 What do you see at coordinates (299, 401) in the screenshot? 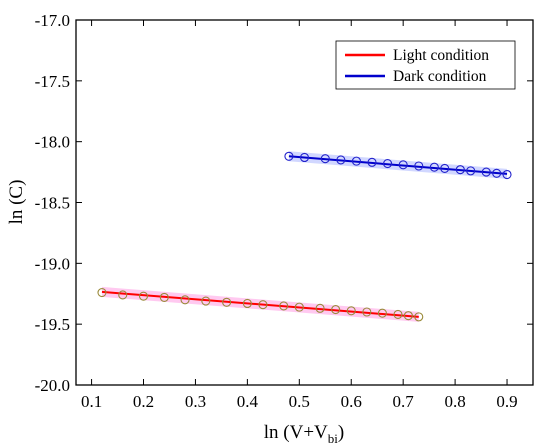
I see `x-tick-label: 0.5` at bounding box center [299, 401].